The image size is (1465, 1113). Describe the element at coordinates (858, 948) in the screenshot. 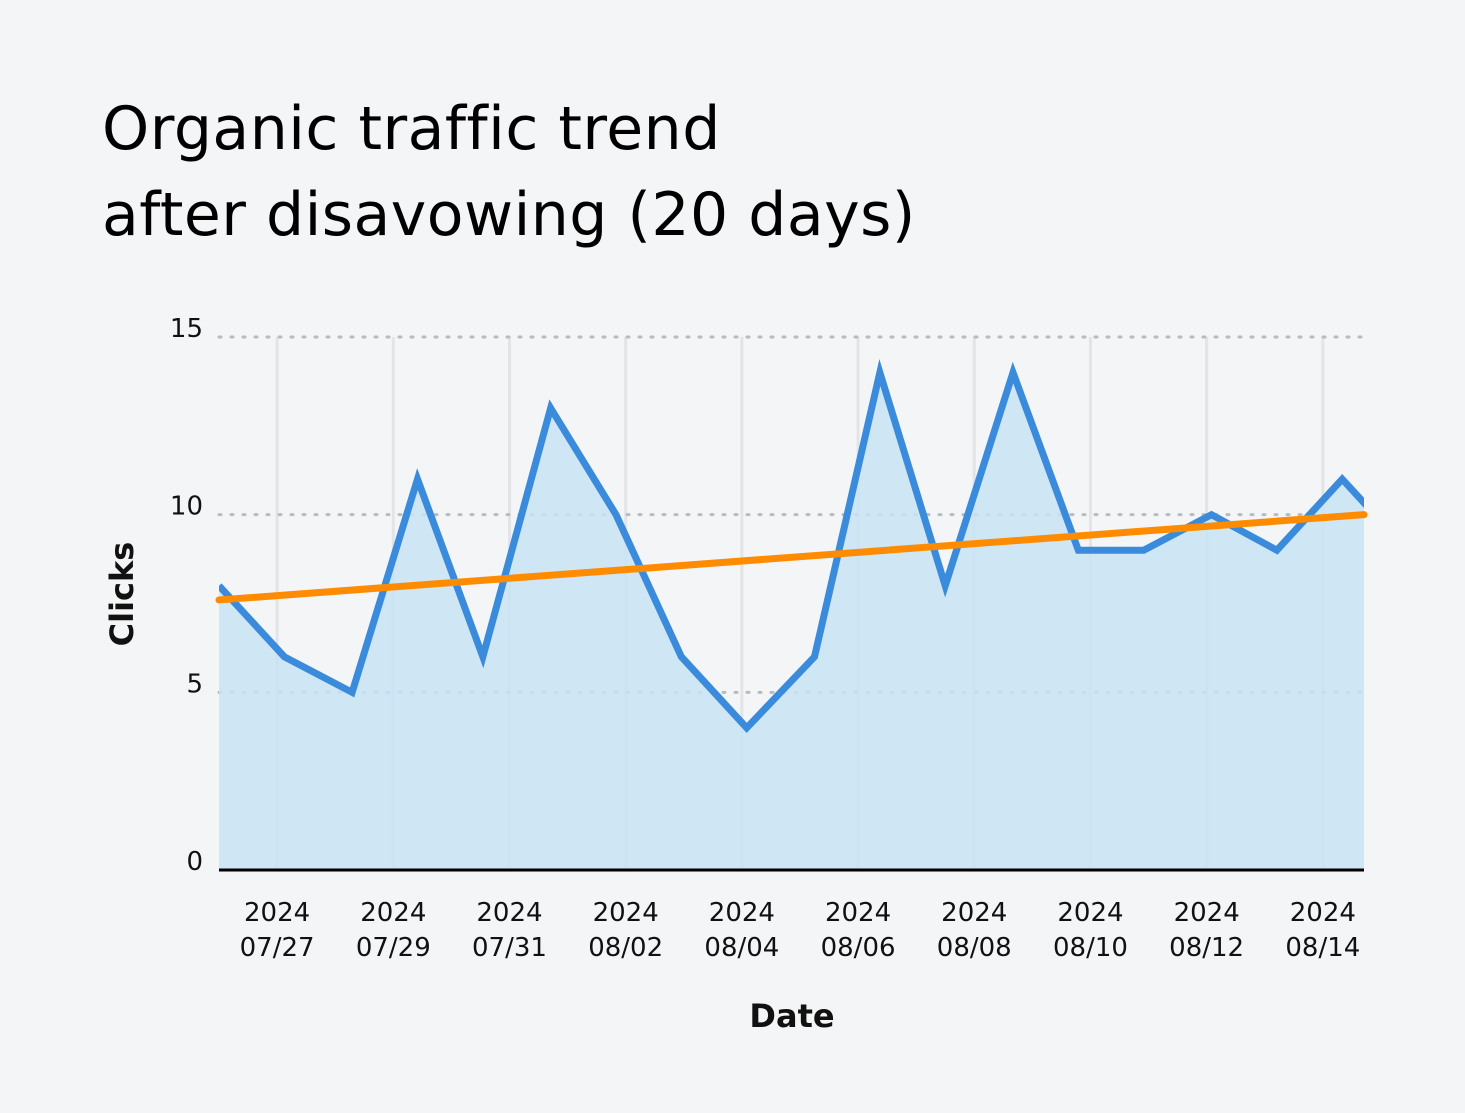

I see `x-tick-date: 08/06` at that location.